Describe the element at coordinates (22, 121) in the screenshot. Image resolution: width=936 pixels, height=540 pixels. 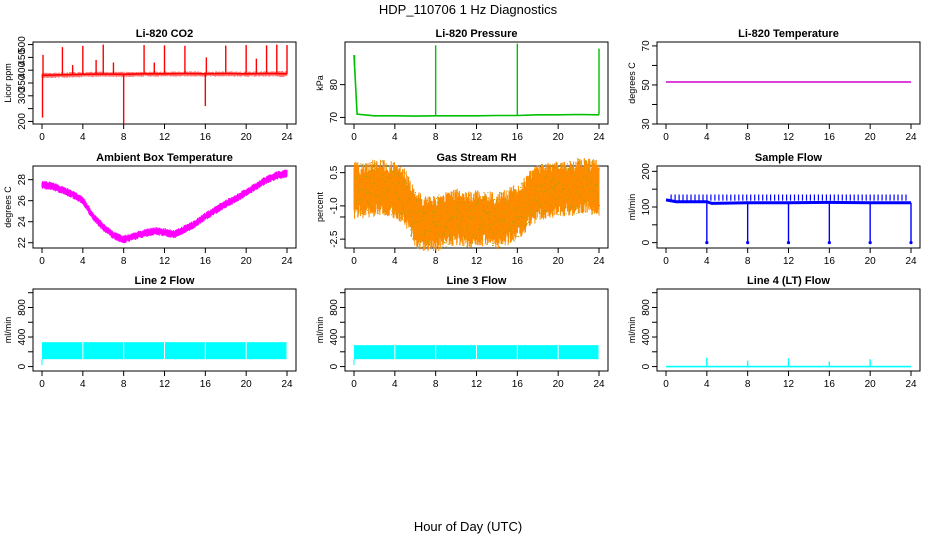
I see `y-tick-label: 200` at that location.